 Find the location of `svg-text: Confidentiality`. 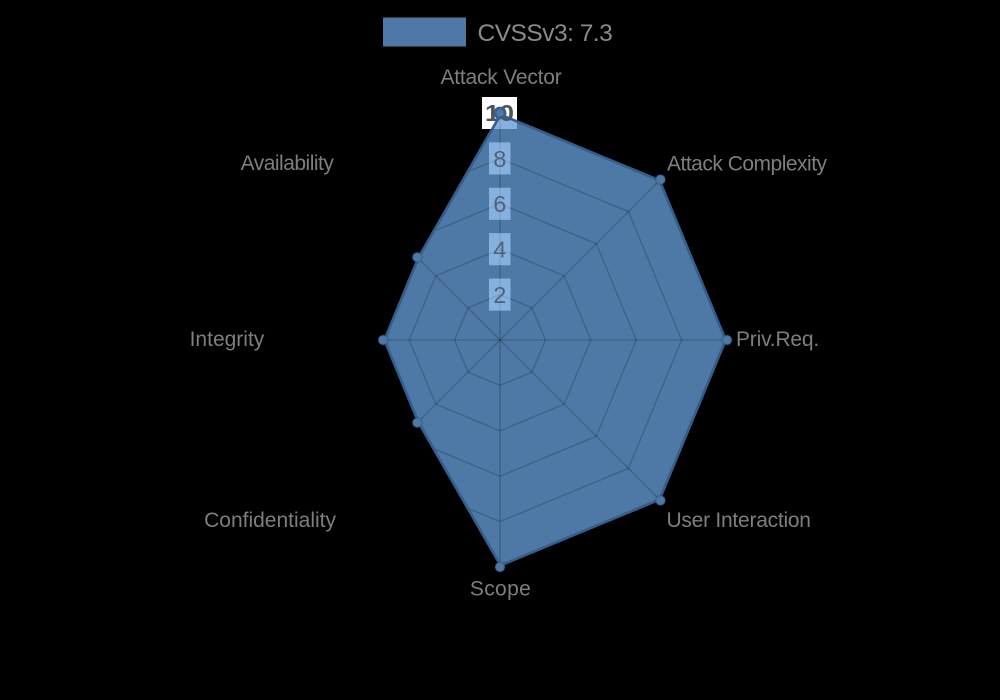

svg-text: Confidentiality is located at coordinates (270, 520).